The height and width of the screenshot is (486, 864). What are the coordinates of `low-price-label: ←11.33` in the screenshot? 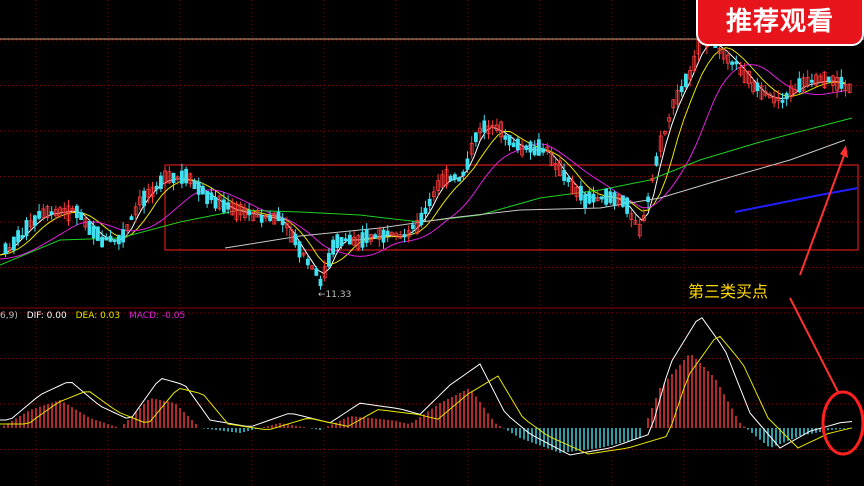 It's located at (335, 295).